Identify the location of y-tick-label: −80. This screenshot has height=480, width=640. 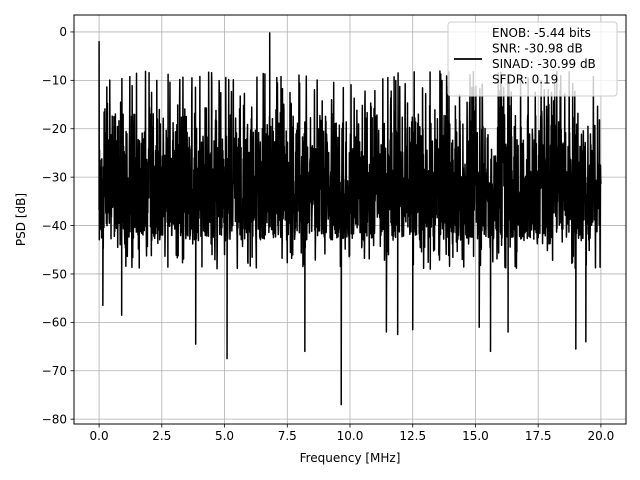
(54, 419).